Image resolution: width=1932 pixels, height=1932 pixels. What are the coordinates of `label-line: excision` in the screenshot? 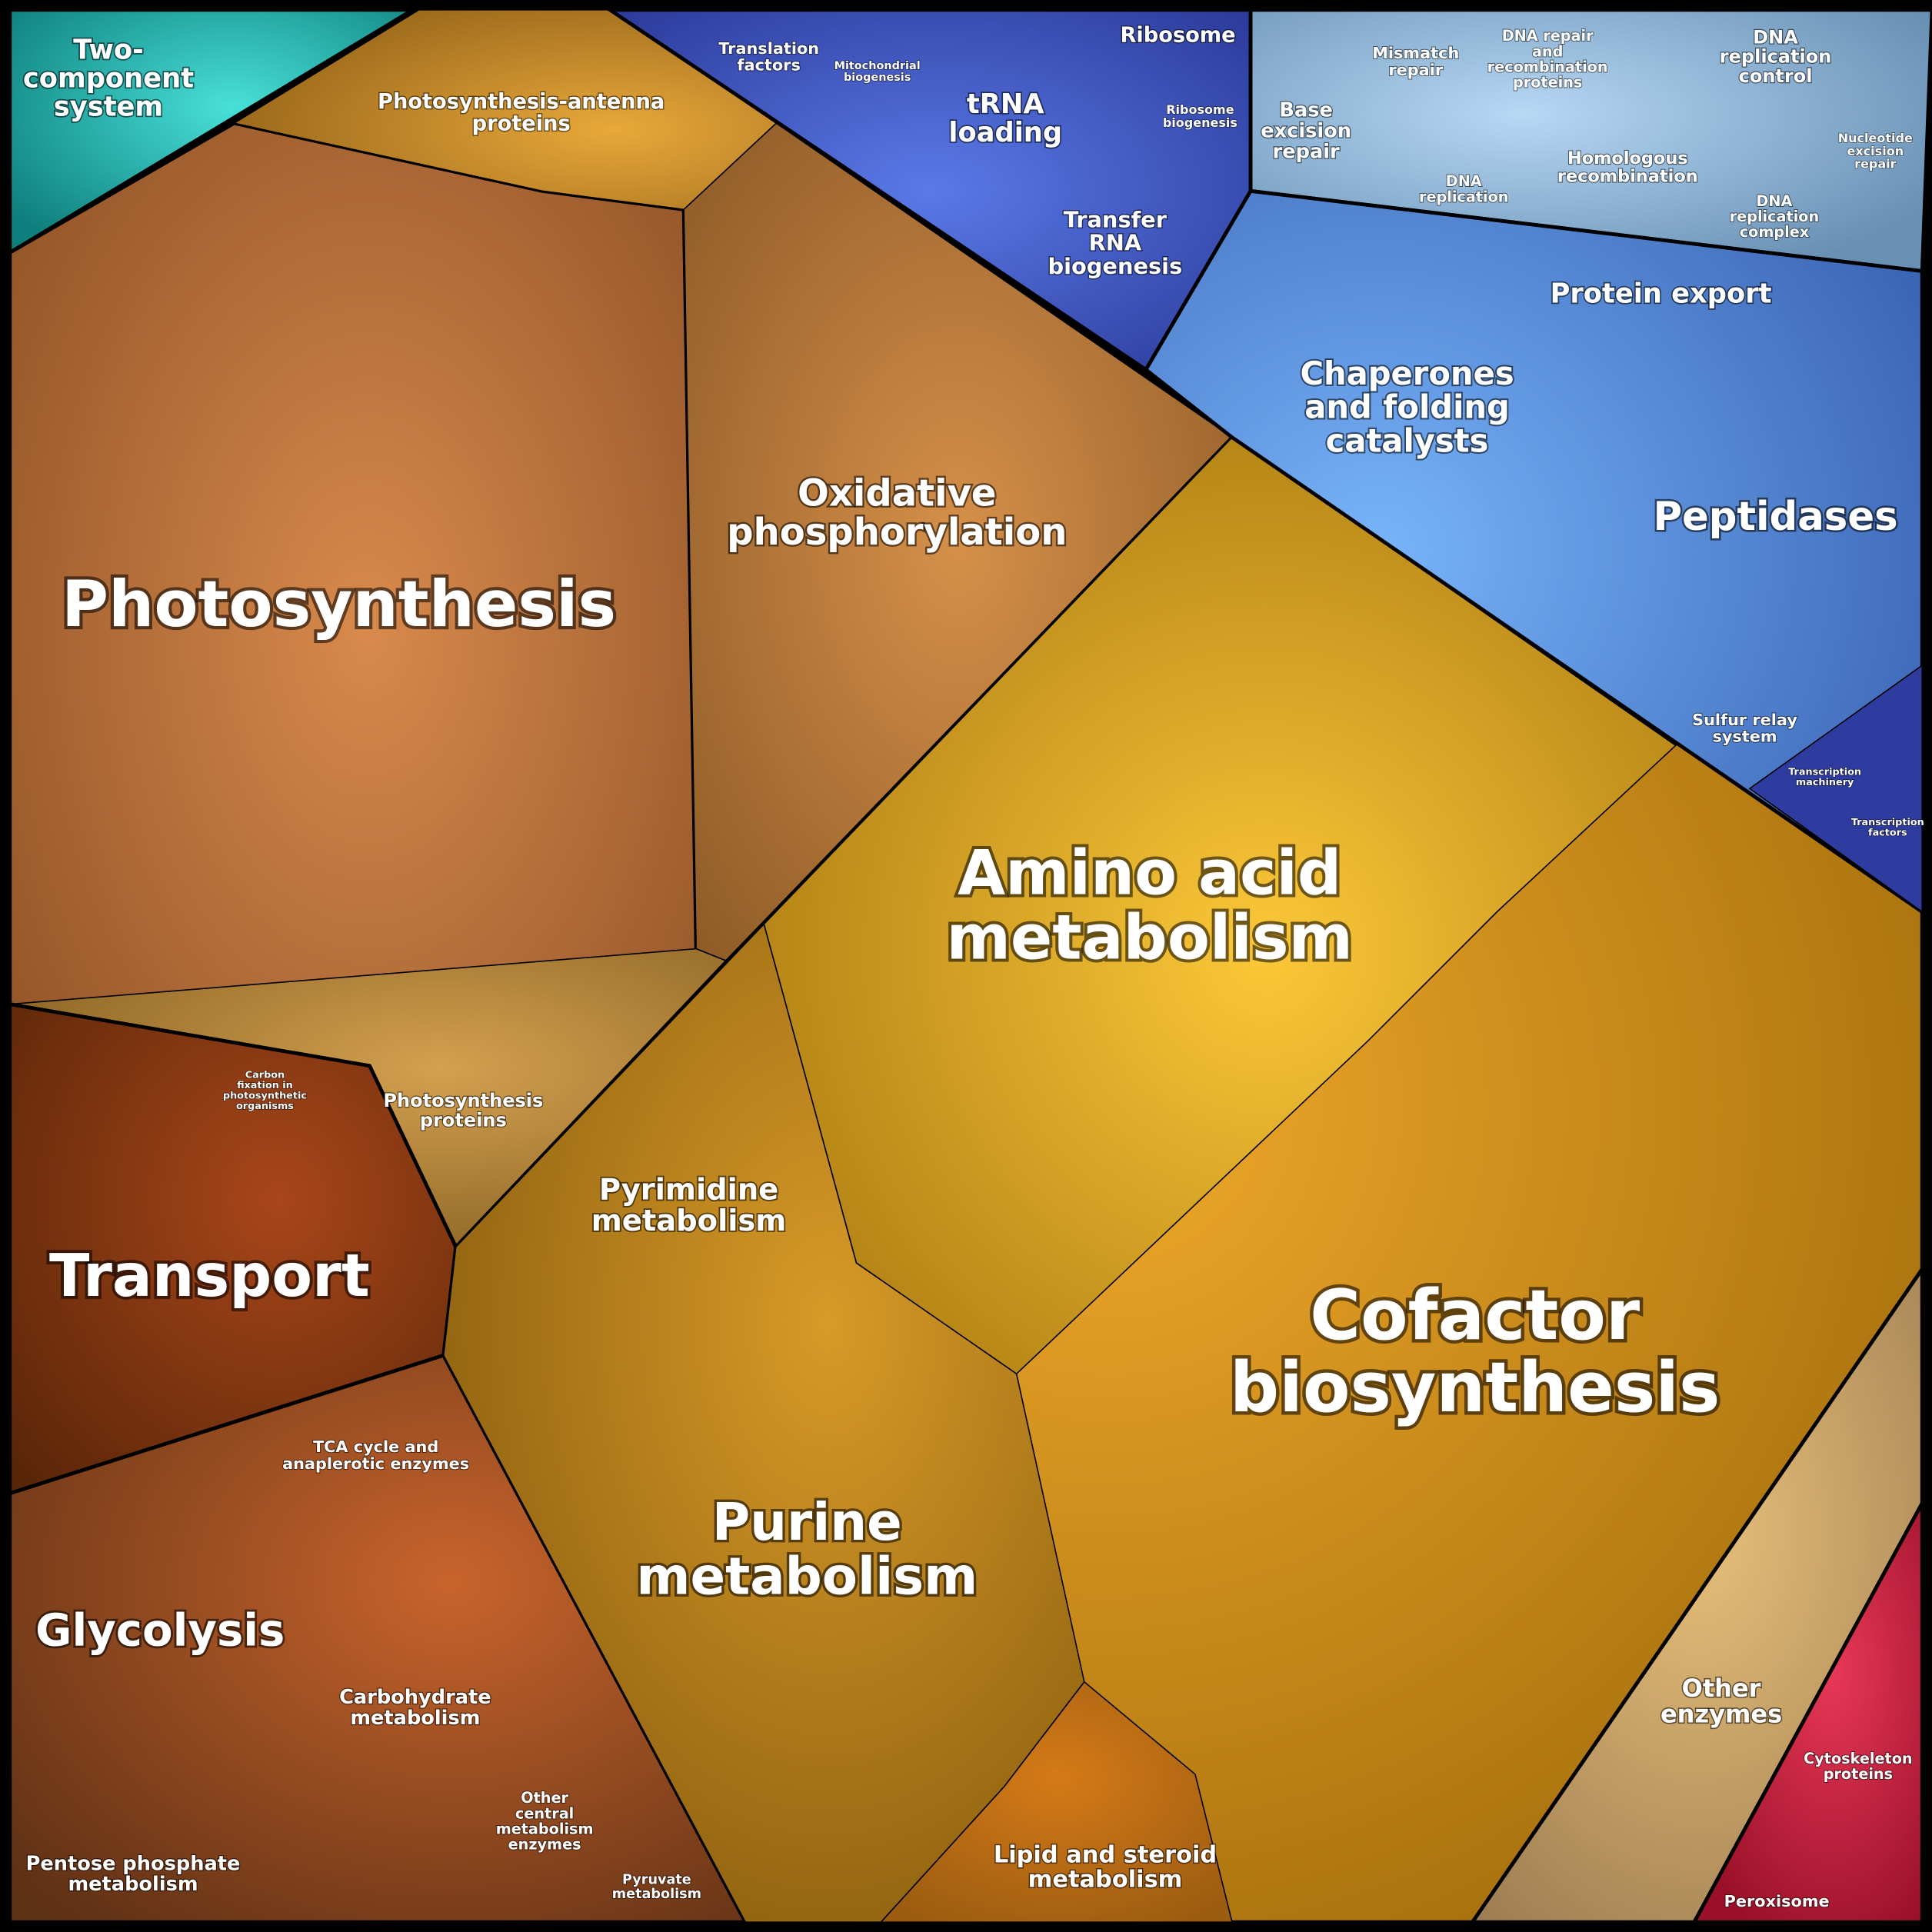 It's located at (1875, 151).